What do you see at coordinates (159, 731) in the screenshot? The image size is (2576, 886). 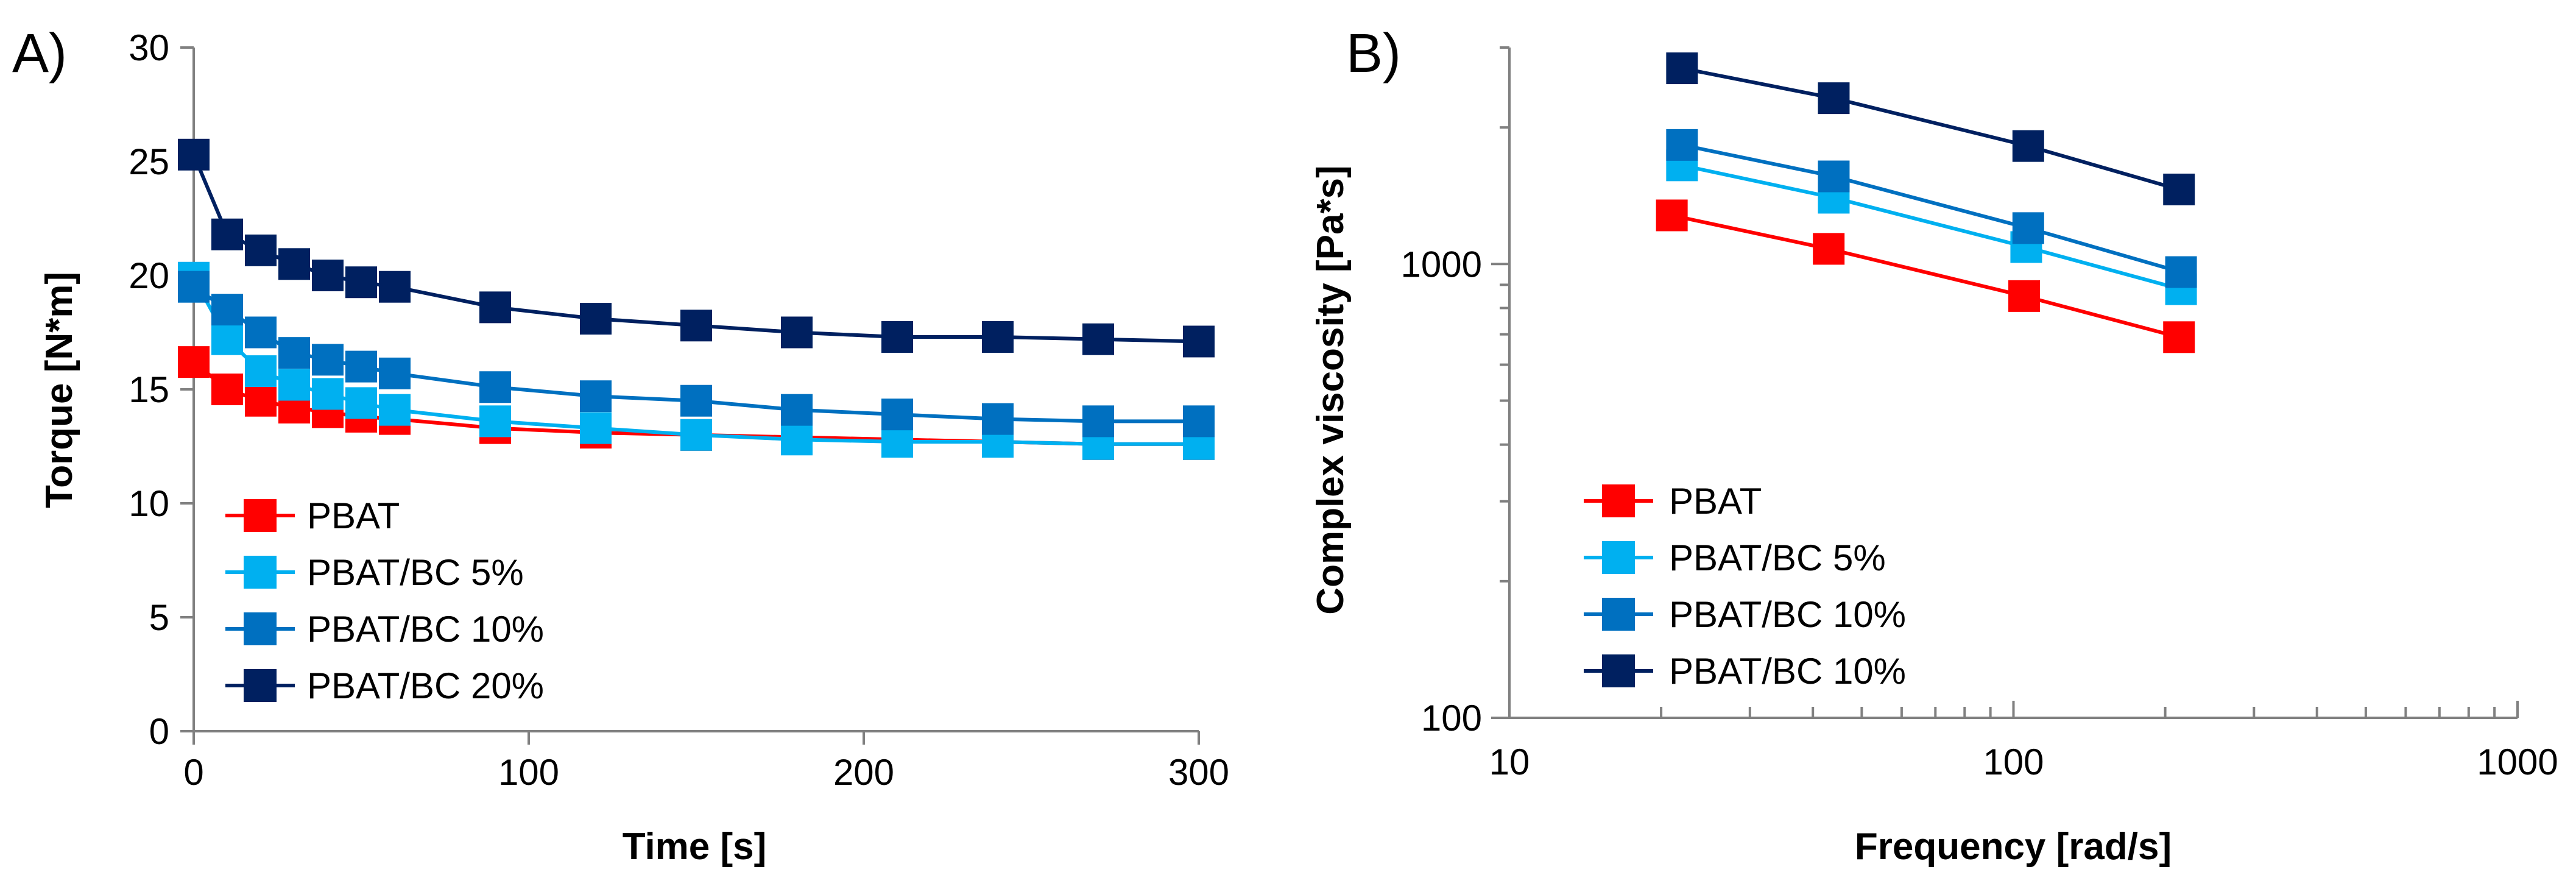 I see `panel-a-y-tick-label: 0` at bounding box center [159, 731].